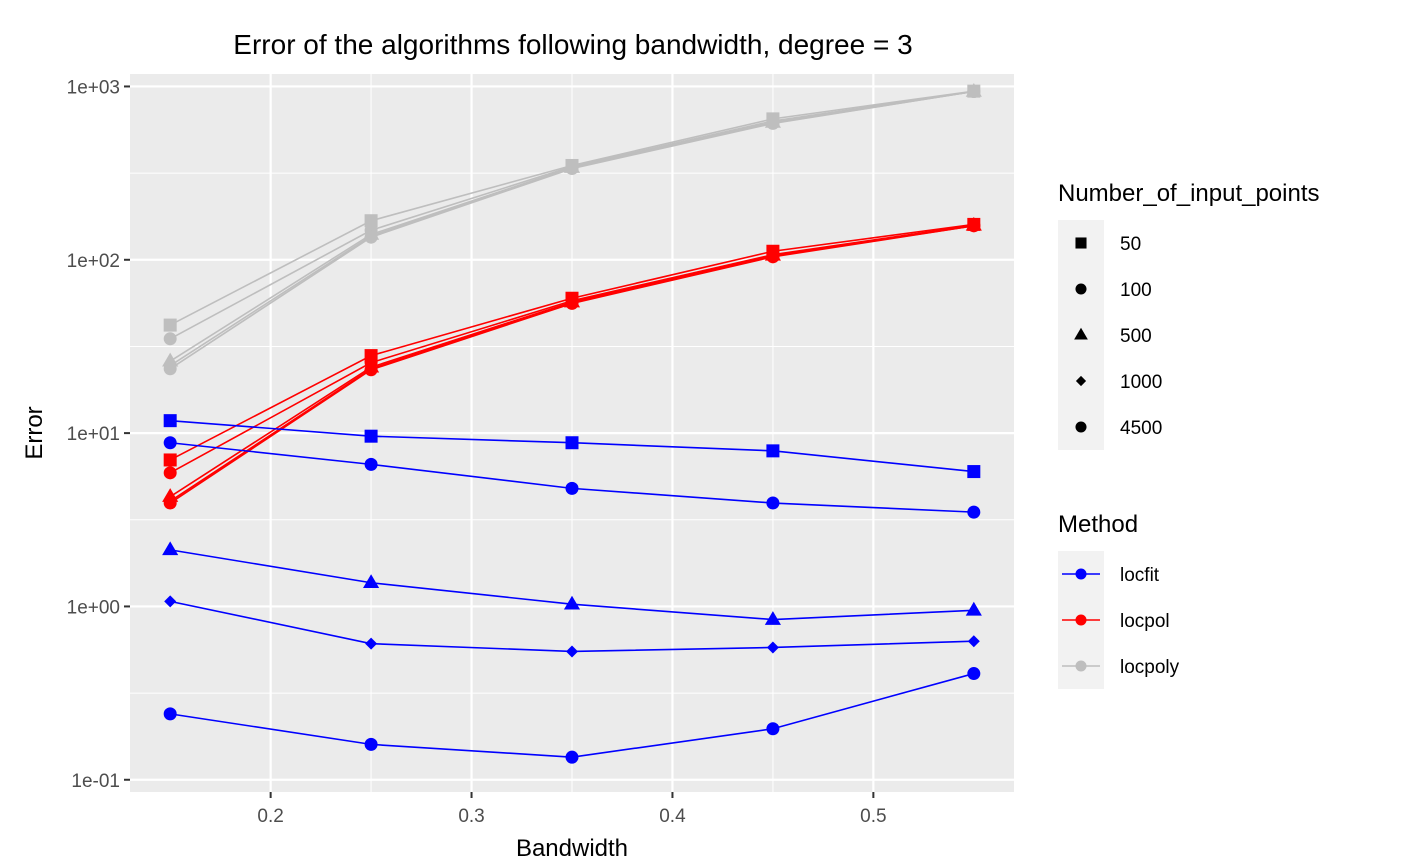 The image size is (1408, 862). Describe the element at coordinates (1118, 382) in the screenshot. I see `shape-legend-item: 1000` at that location.